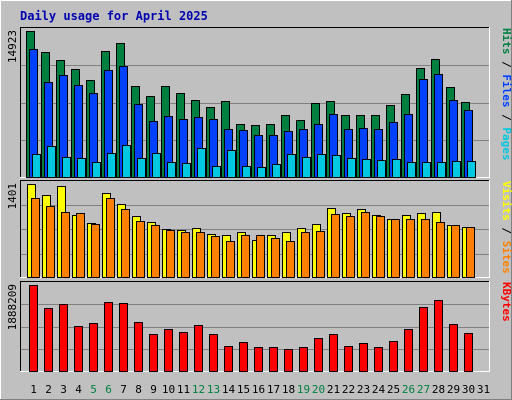 The height and width of the screenshot is (400, 512). I want to click on y-max-label: 14923, so click(12, 46).